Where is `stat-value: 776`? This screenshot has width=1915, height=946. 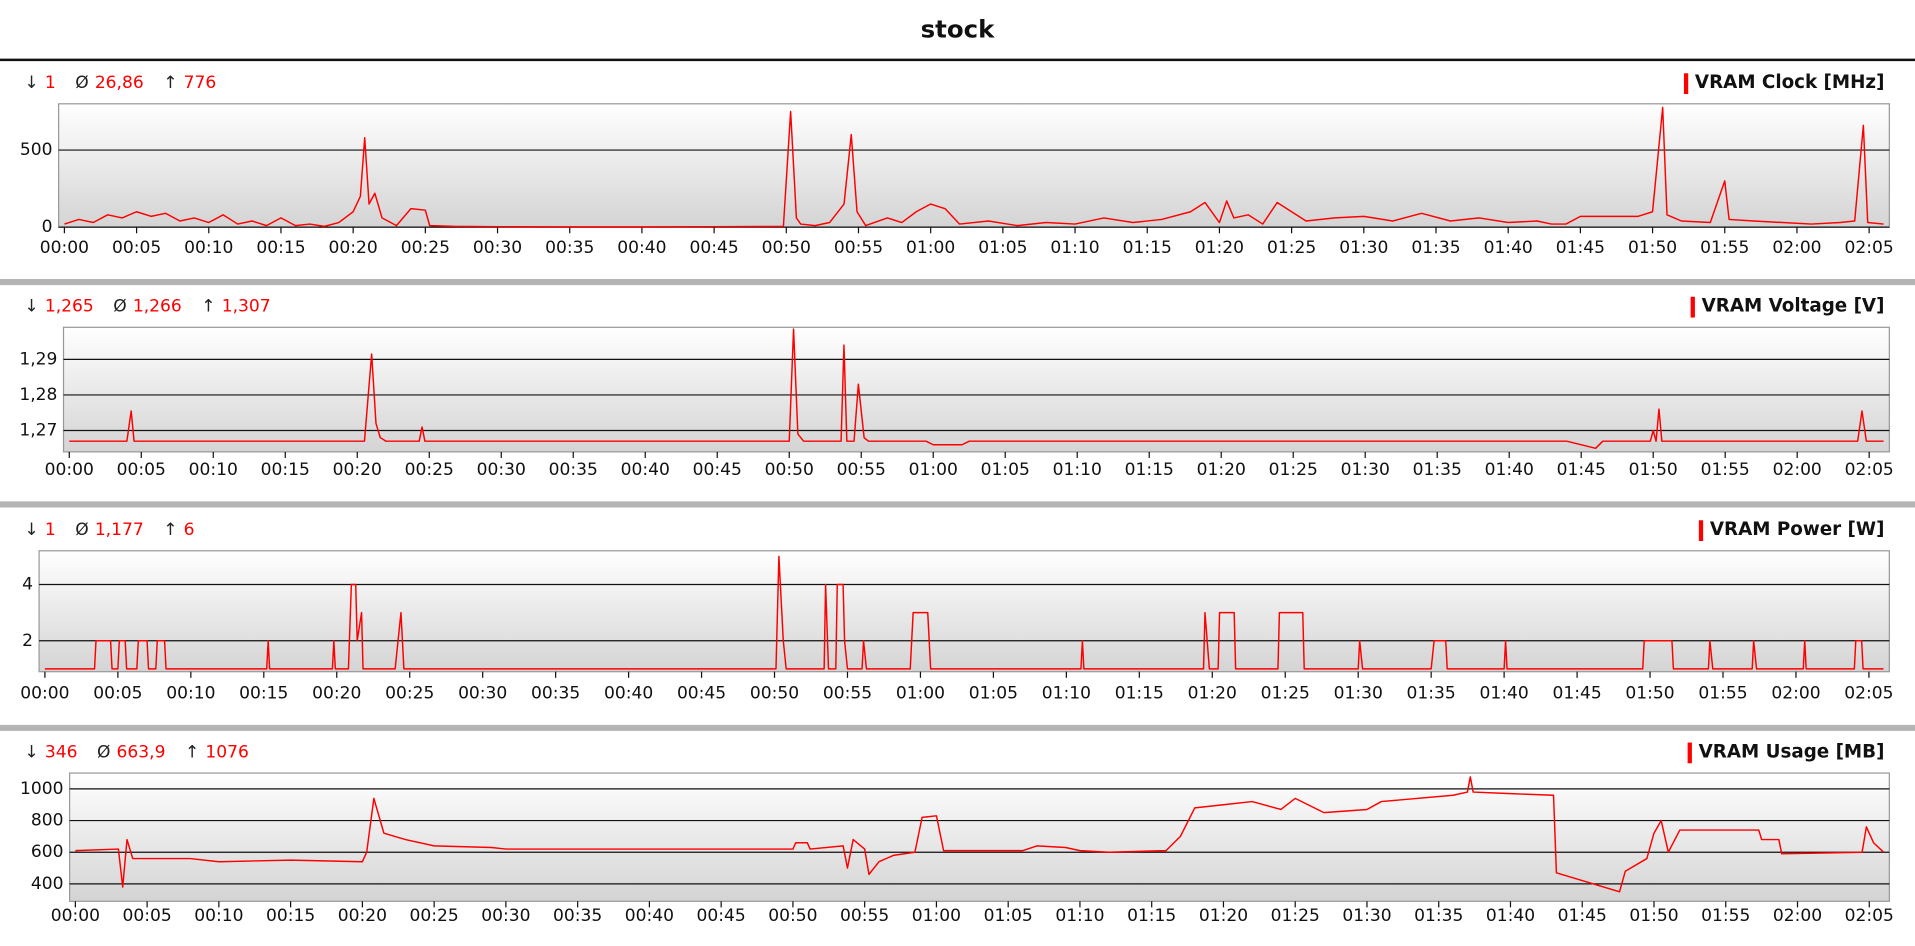
stat-value: 776 is located at coordinates (200, 83).